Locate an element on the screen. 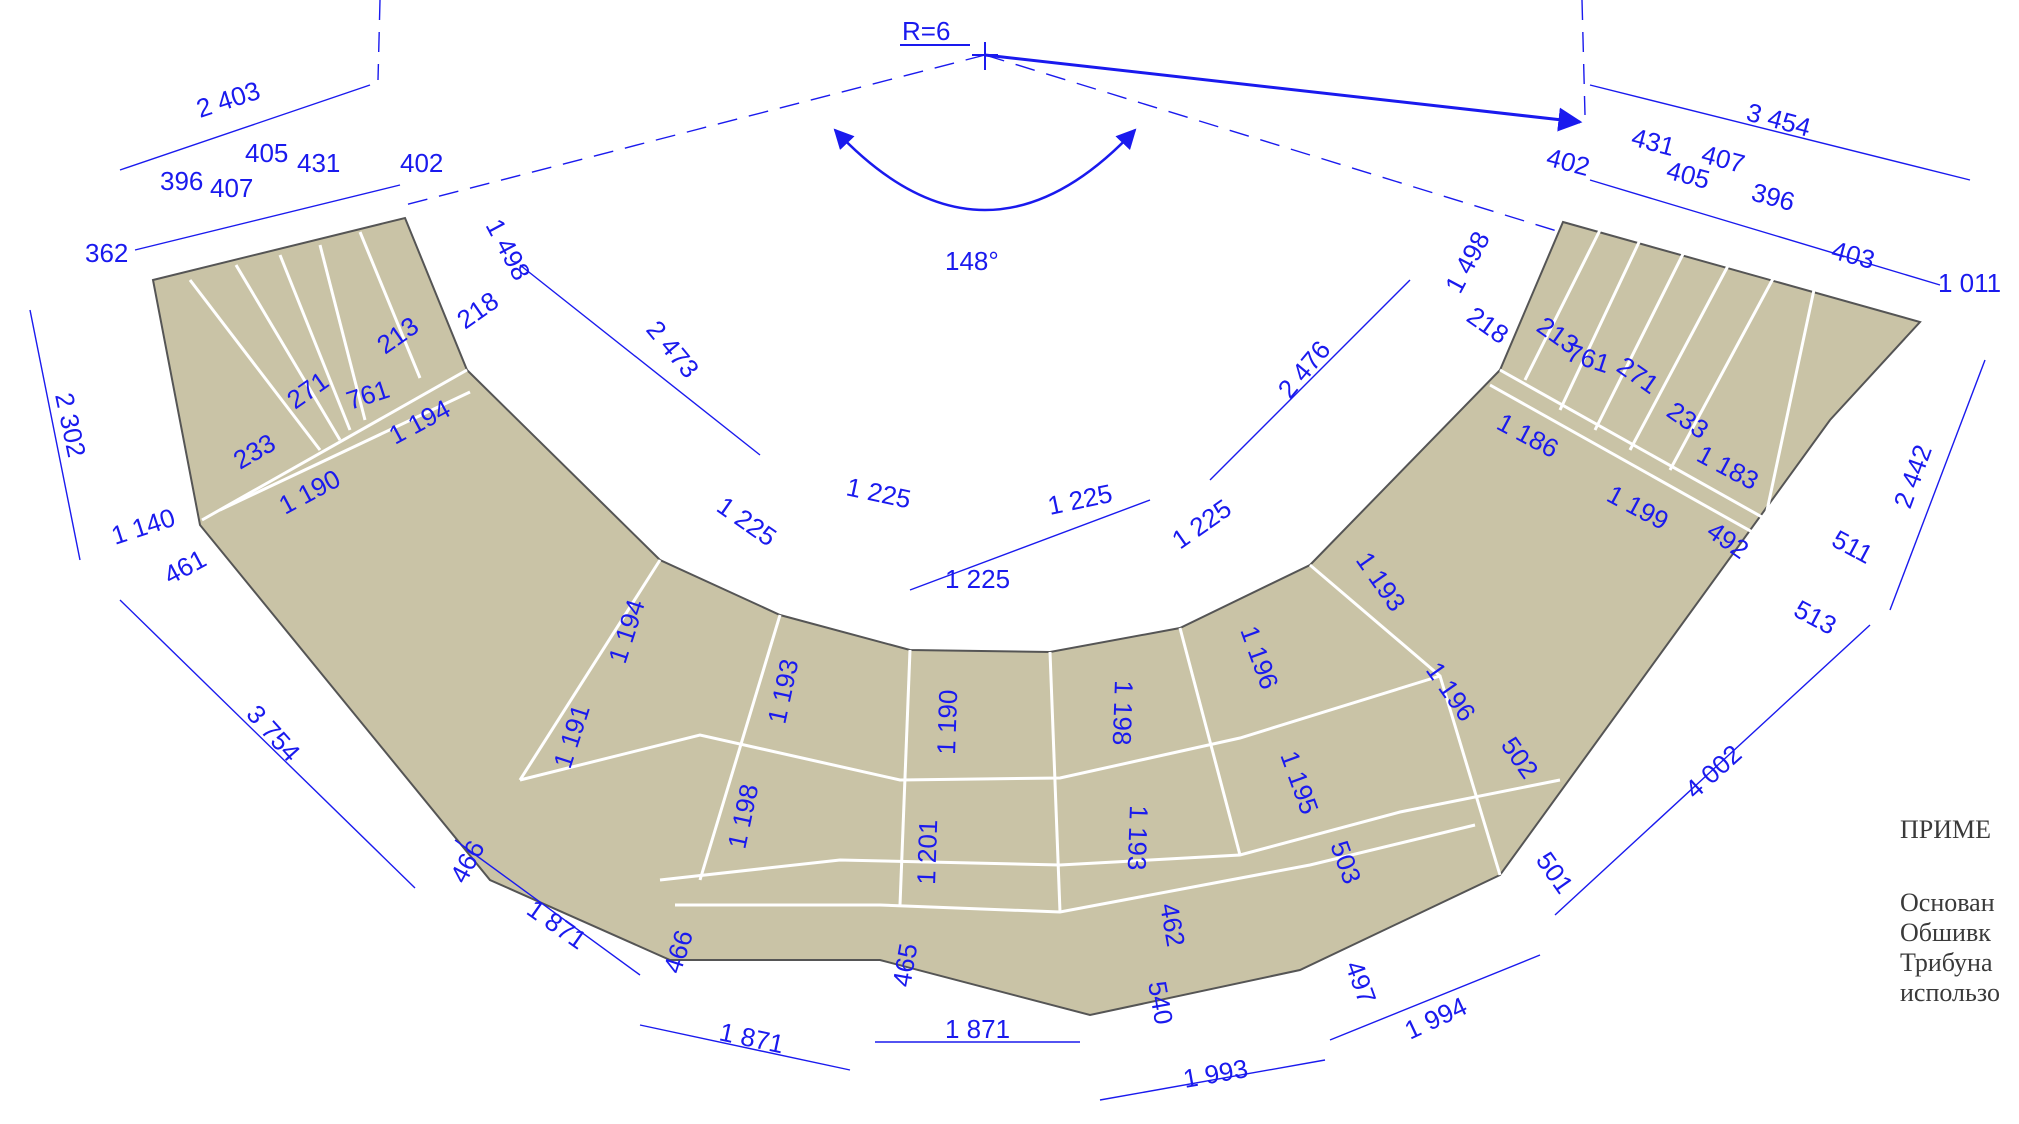 The width and height of the screenshot is (2019, 1124). angle-label: 148° is located at coordinates (972, 261).